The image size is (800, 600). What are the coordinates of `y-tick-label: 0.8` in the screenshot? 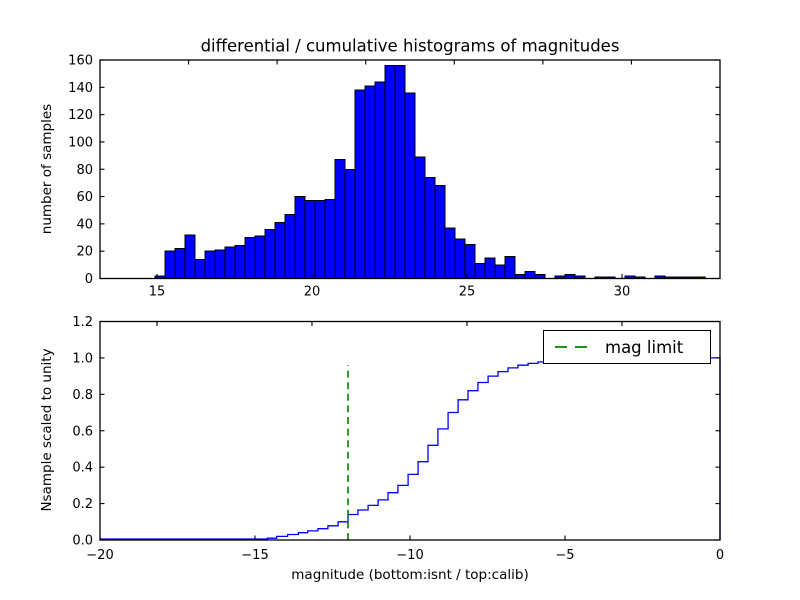 It's located at (82, 395).